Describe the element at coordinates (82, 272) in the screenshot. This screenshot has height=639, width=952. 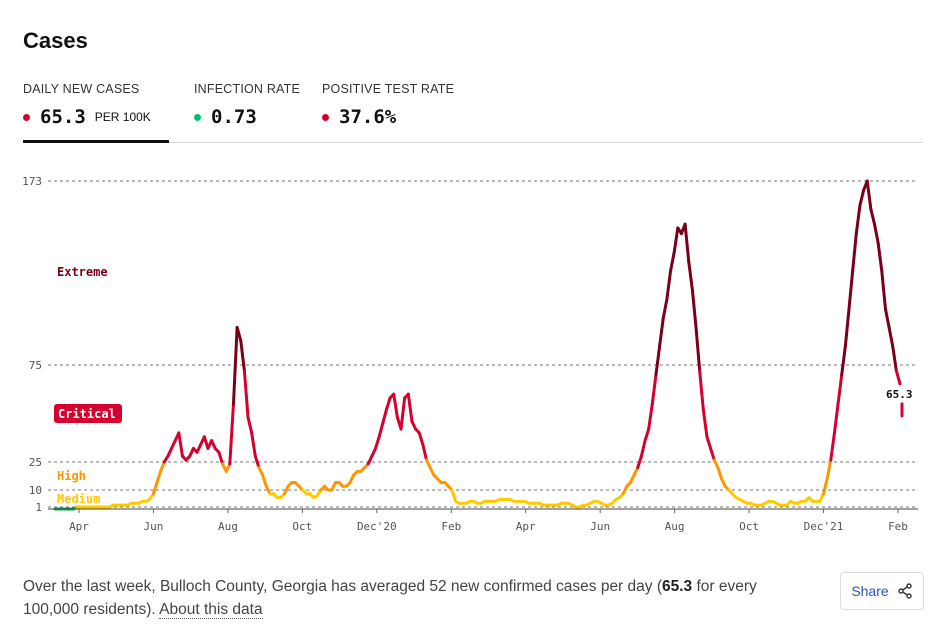
I see `level-label-extreme: Extreme` at that location.